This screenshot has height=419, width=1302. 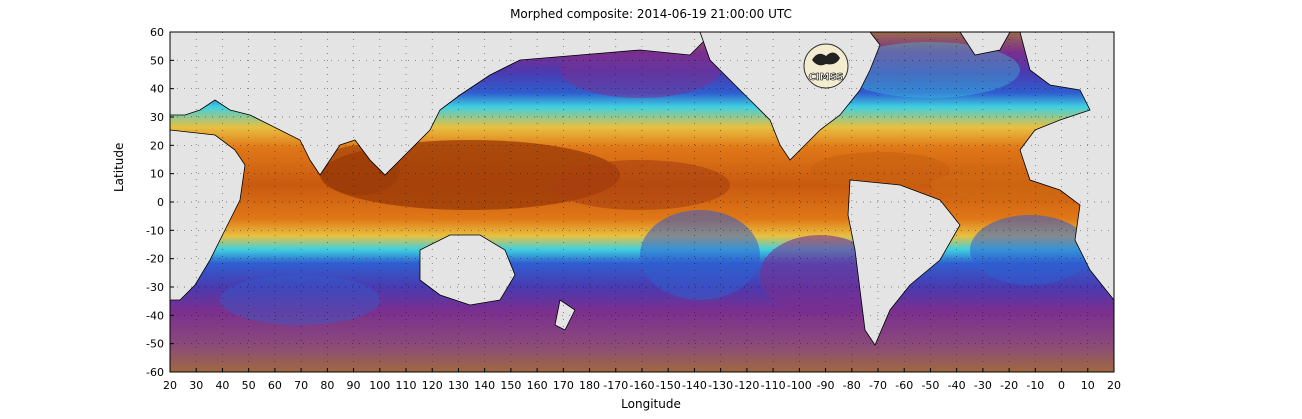 I want to click on x-tick-label: 130, so click(x=458, y=385).